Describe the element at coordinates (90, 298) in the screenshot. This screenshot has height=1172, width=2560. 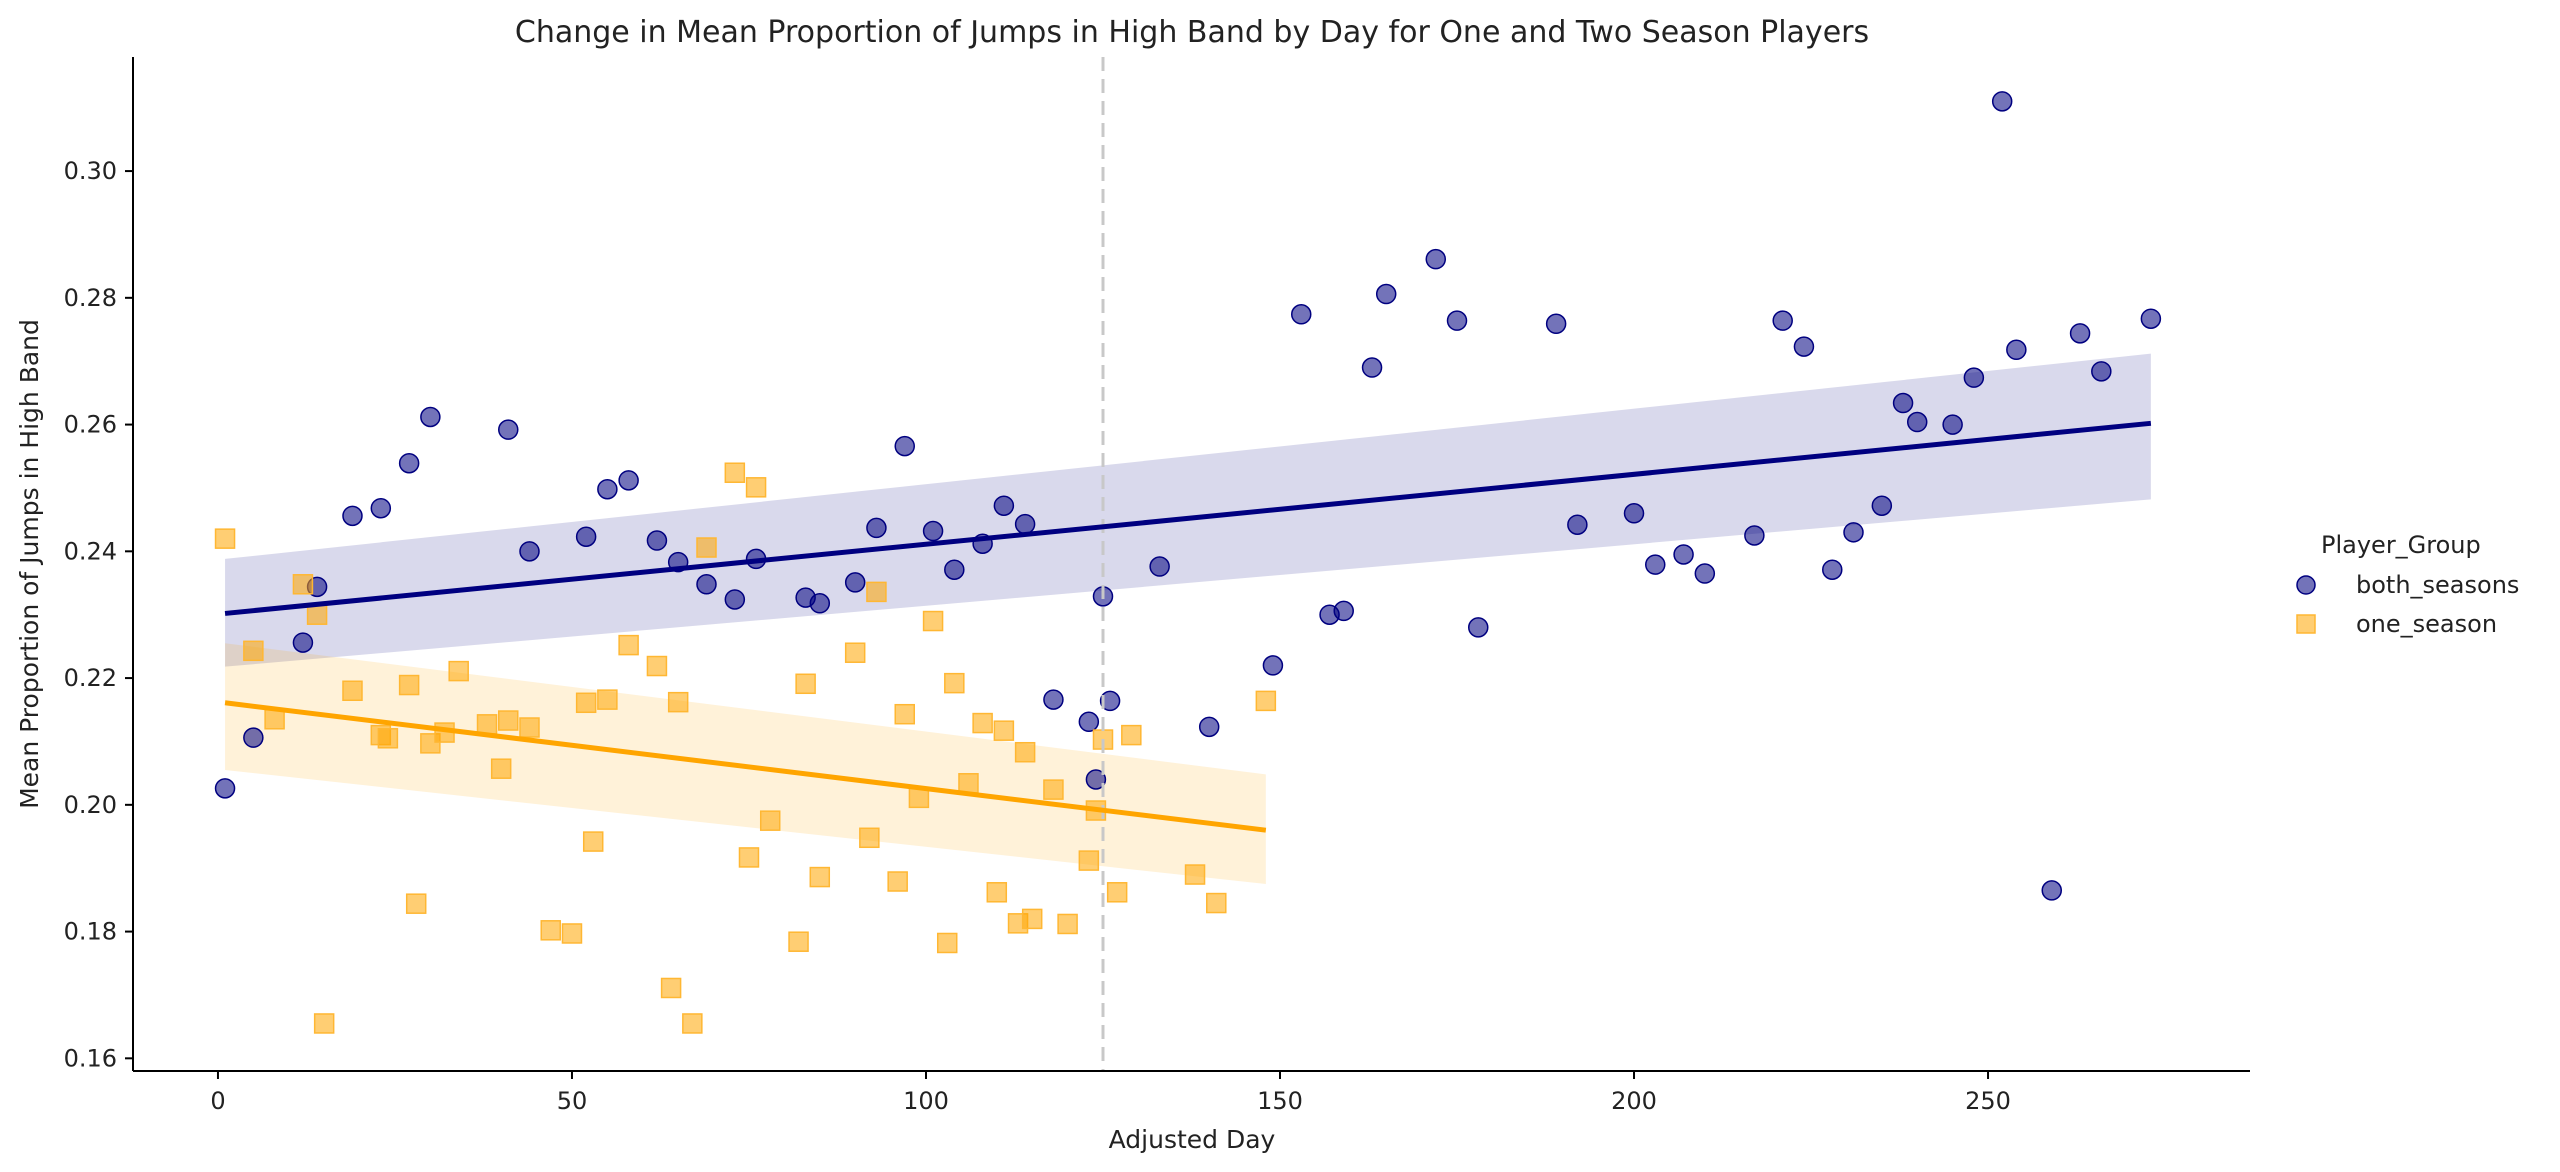
I see `y-tick-label-6: 0.28` at that location.